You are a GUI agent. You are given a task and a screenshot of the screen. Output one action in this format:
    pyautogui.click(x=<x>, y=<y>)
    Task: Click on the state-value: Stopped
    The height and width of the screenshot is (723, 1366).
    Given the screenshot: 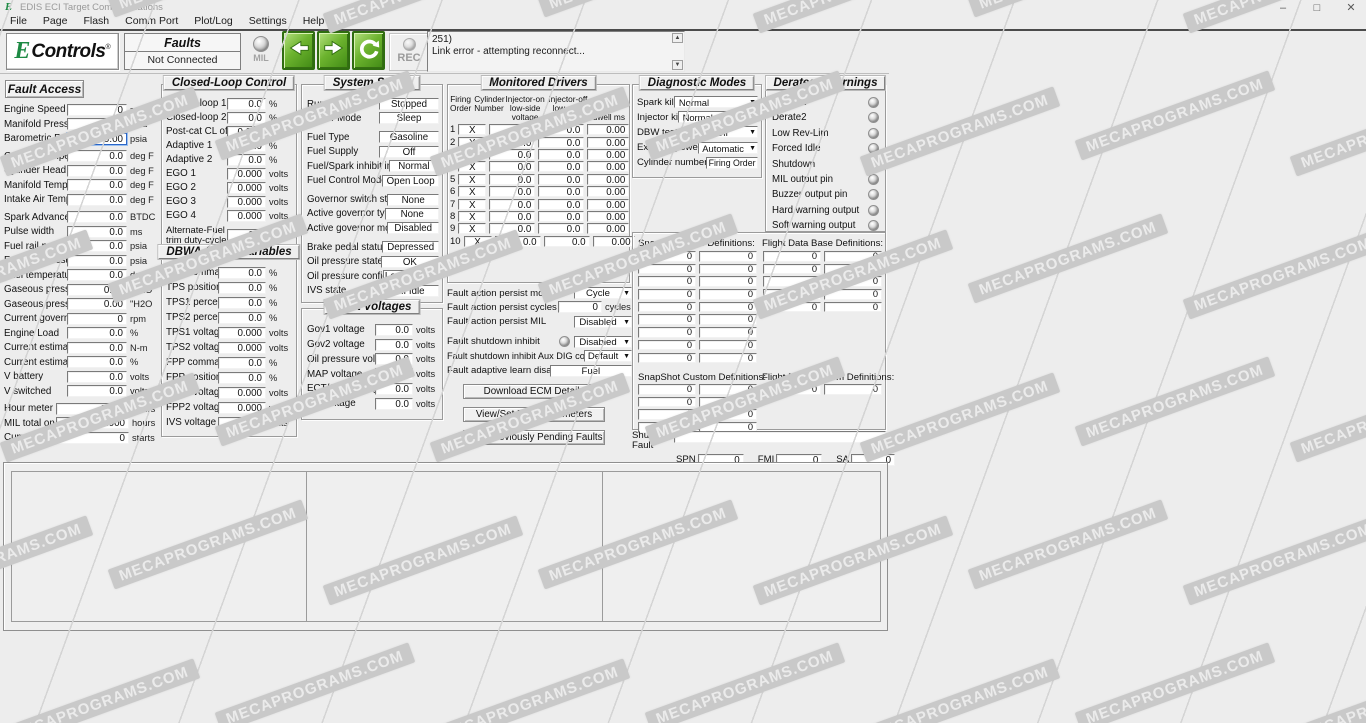 What is the action you would take?
    pyautogui.click(x=409, y=104)
    